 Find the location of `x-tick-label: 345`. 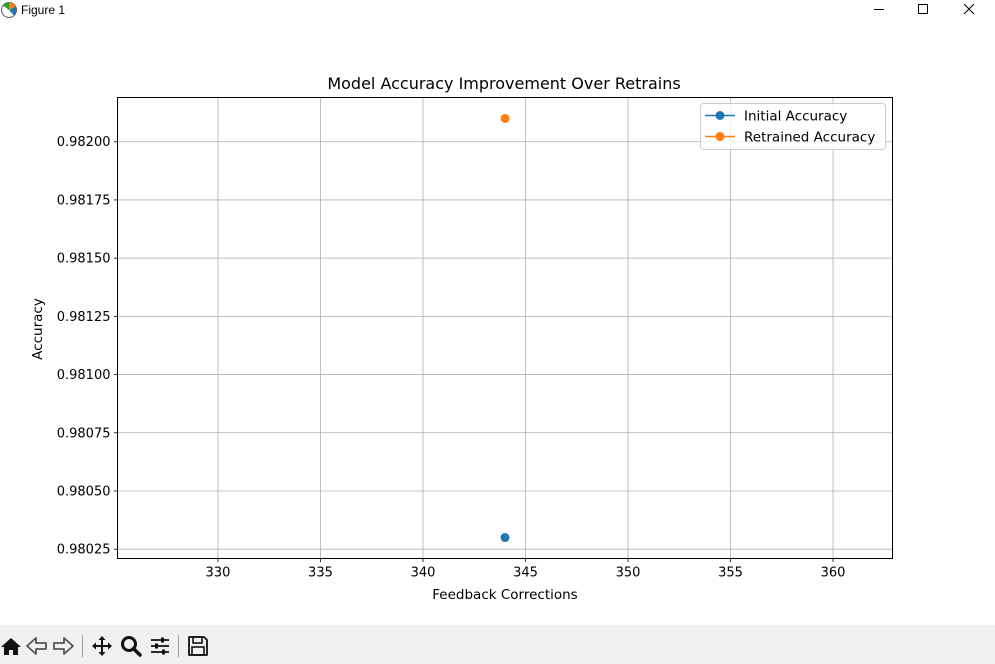

x-tick-label: 345 is located at coordinates (525, 573).